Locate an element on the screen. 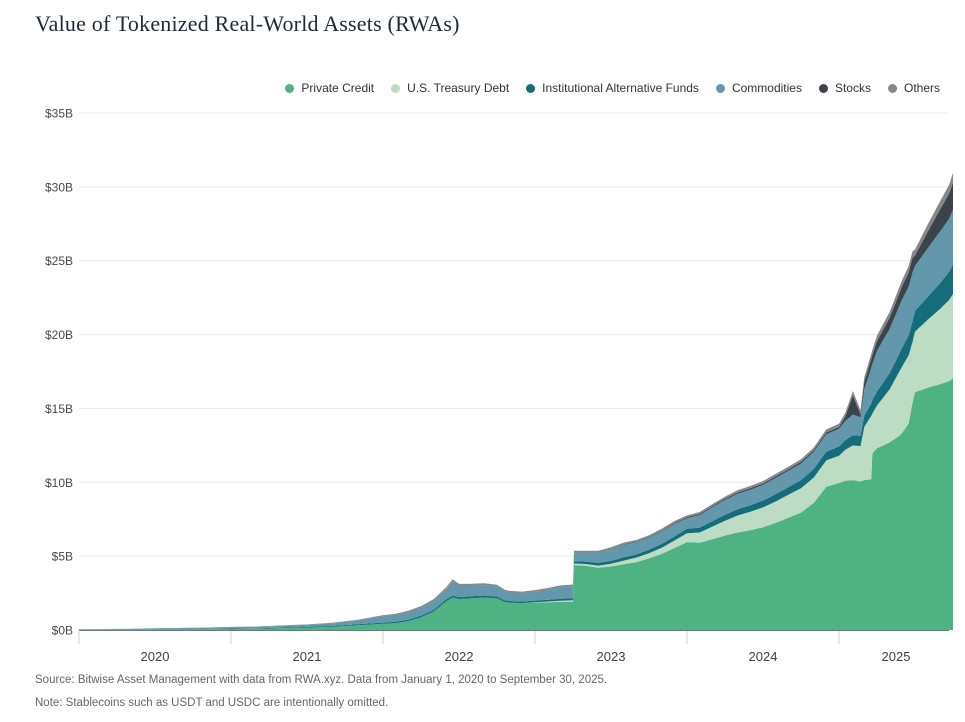  legend-item-label: Private Credit is located at coordinates (338, 88).